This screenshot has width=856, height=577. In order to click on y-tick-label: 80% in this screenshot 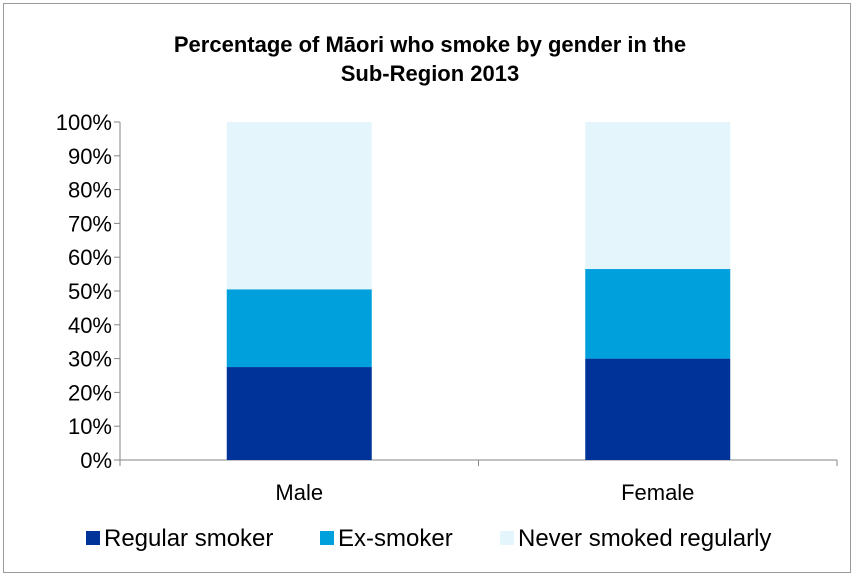, I will do `click(90, 190)`.